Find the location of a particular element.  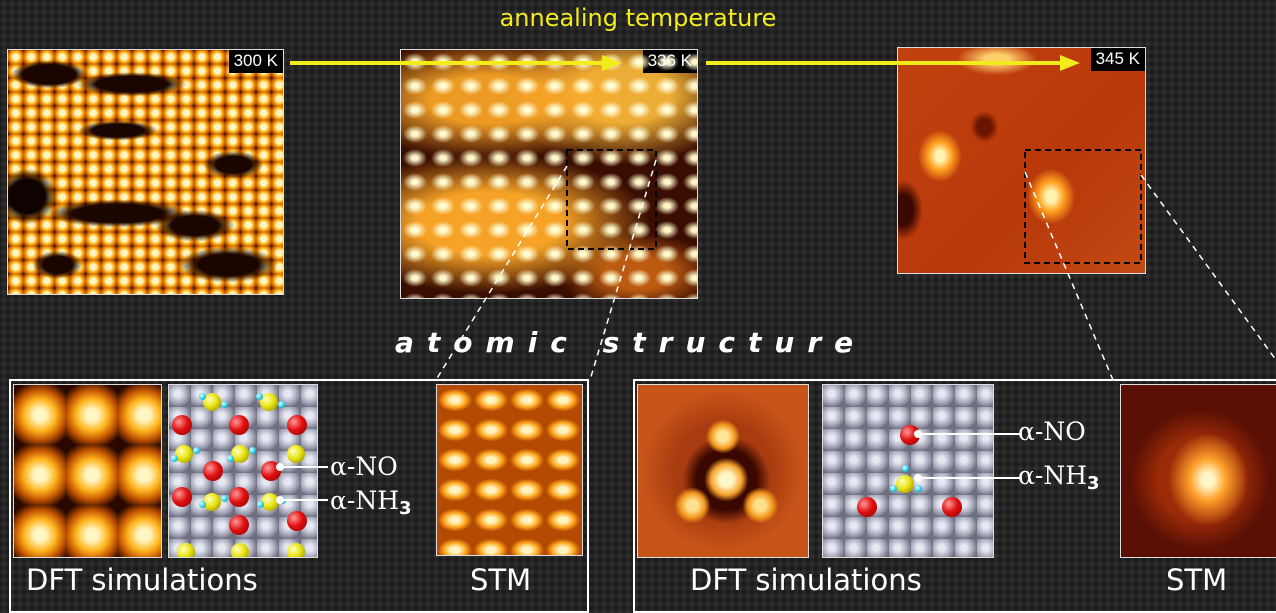

alpha-no-label-left: α-NO is located at coordinates (364, 466).